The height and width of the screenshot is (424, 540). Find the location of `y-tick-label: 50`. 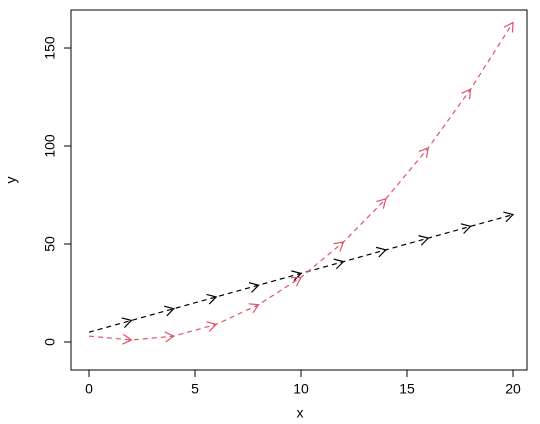

y-tick-label: 50 is located at coordinates (50, 244).